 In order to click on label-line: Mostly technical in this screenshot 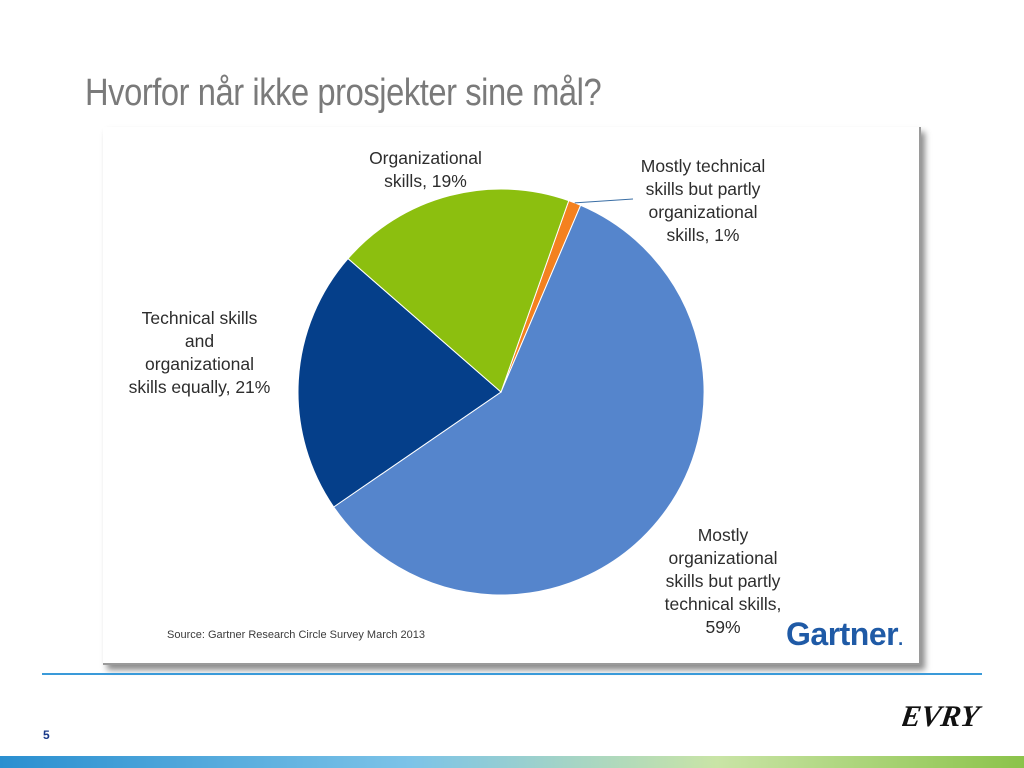, I will do `click(703, 166)`.